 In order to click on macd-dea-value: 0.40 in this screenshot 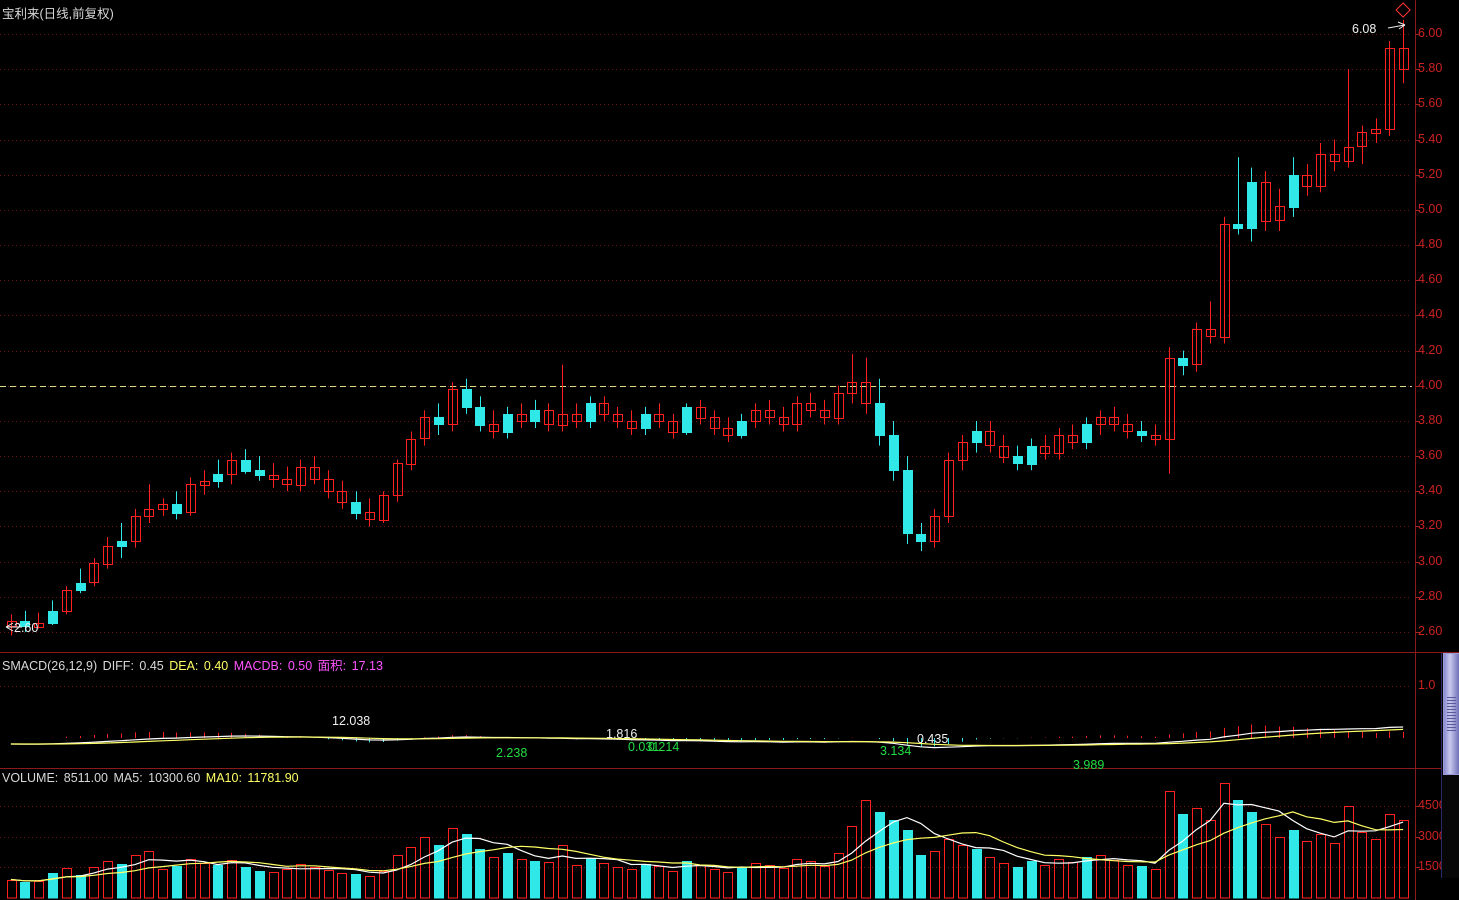, I will do `click(216, 666)`.